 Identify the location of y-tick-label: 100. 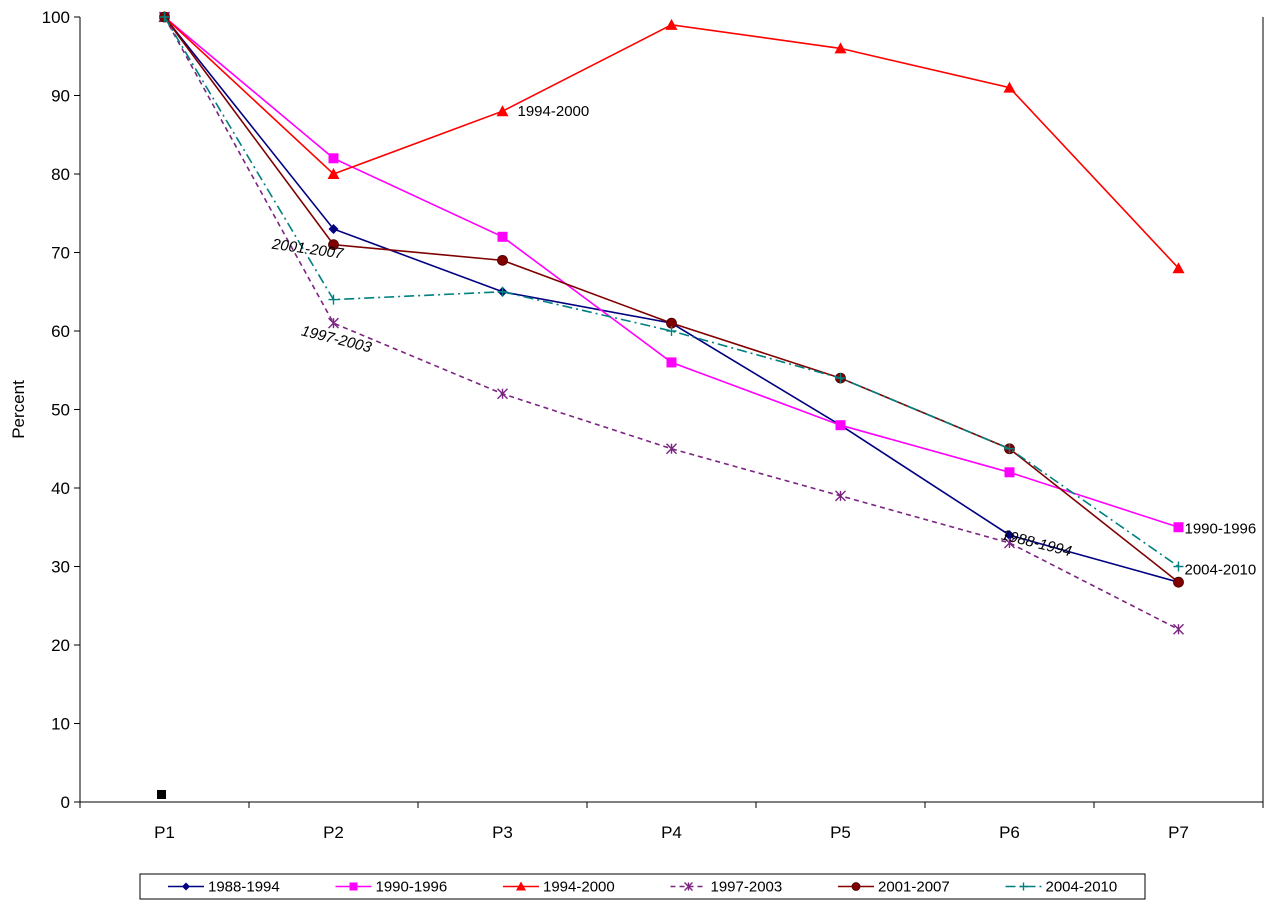
(56, 17).